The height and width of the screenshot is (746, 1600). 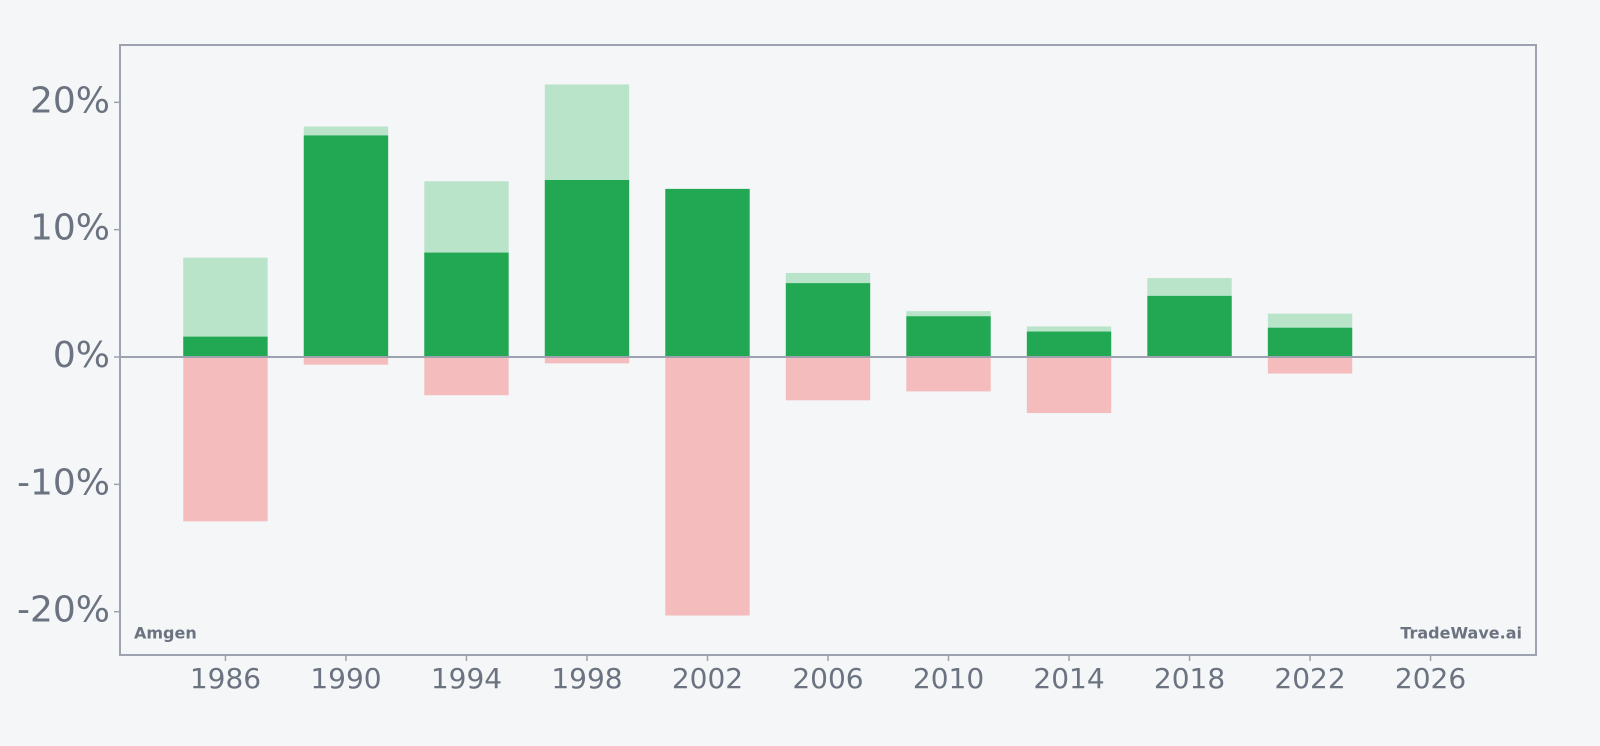 I want to click on y-tick-label: 20%, so click(x=70, y=100).